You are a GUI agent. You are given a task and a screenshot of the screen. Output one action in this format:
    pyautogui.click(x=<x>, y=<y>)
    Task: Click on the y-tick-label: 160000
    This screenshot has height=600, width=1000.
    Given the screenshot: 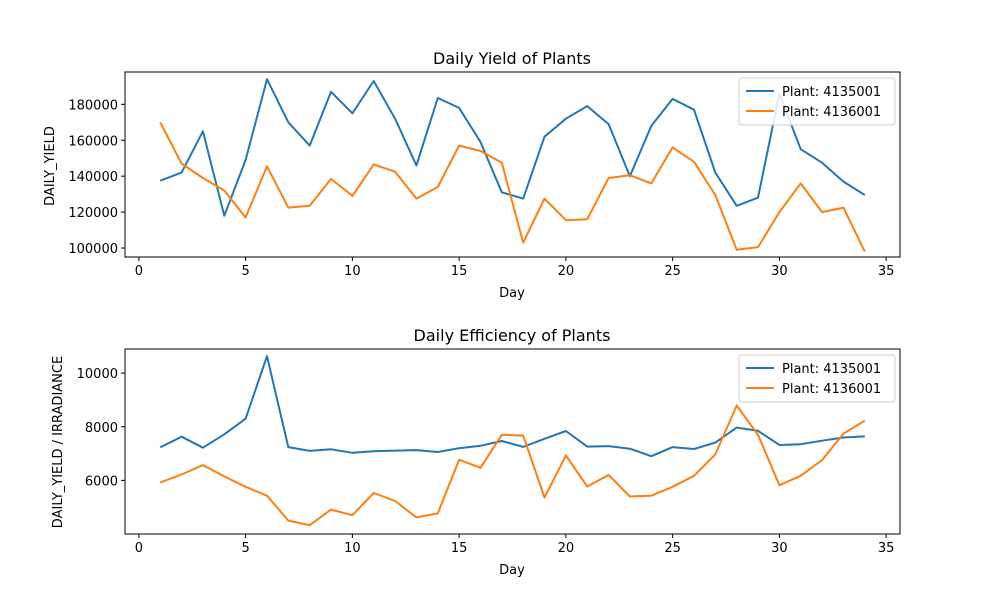 What is the action you would take?
    pyautogui.click(x=93, y=141)
    